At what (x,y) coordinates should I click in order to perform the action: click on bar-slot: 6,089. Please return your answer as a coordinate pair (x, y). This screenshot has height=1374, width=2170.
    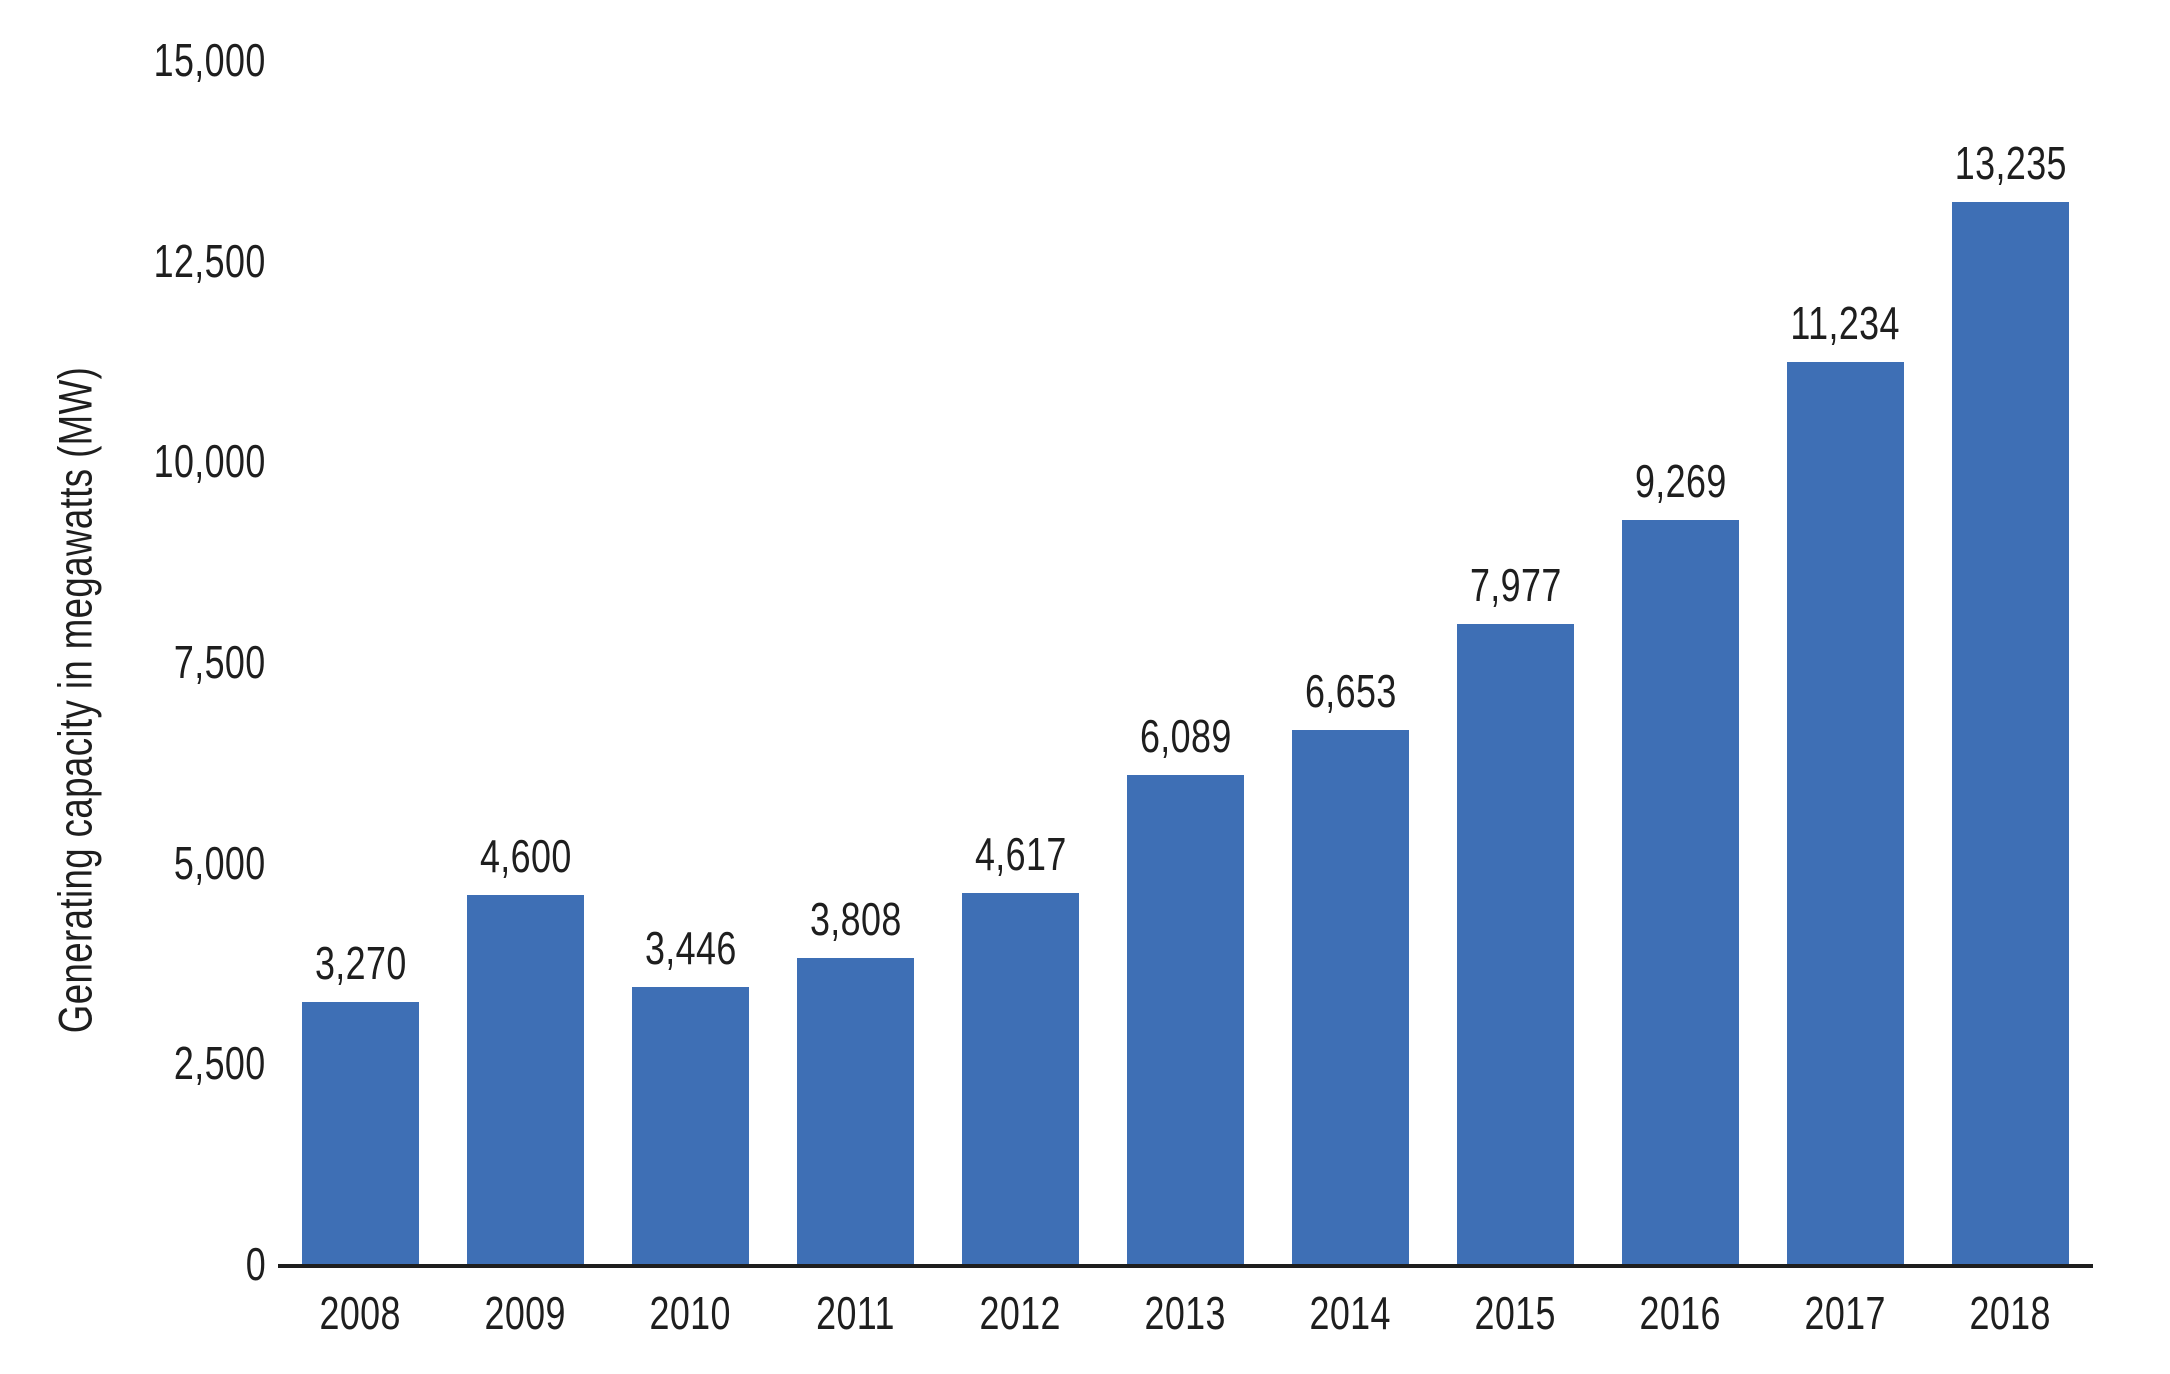
    Looking at the image, I should click on (1185, 662).